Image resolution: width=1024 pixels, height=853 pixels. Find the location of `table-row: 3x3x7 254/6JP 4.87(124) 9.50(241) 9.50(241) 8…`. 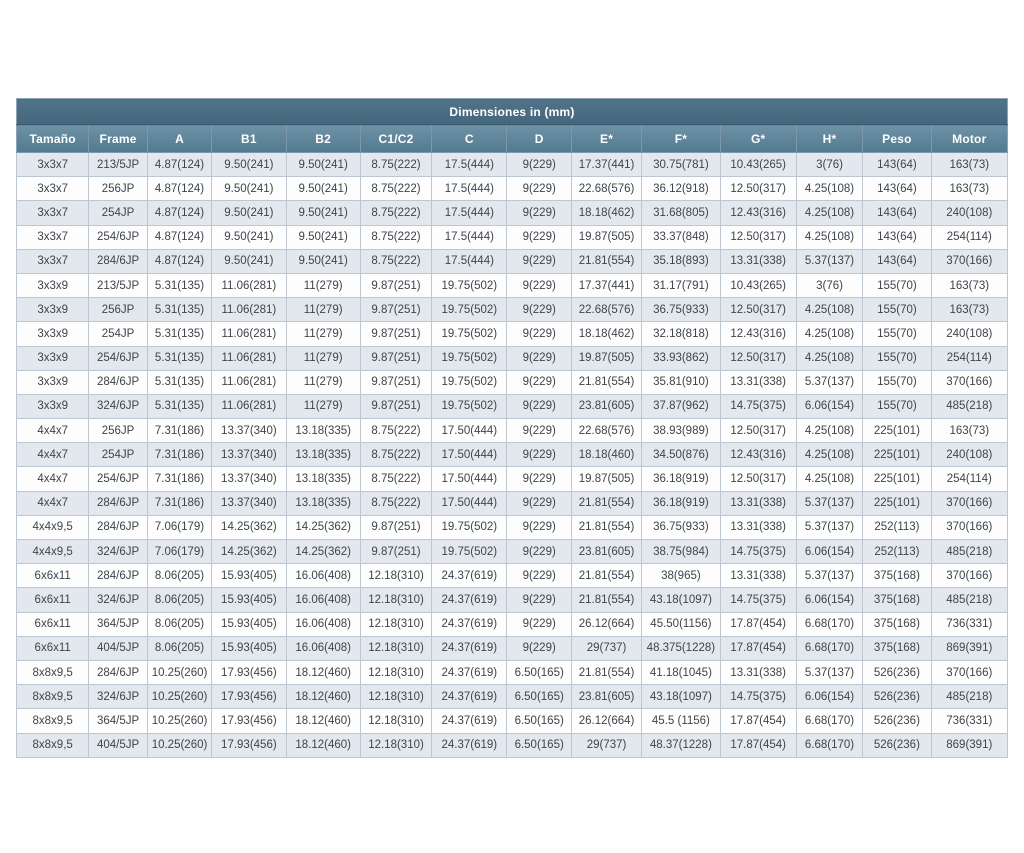

table-row: 3x3x7 254/6JP 4.87(124) 9.50(241) 9.50(241) 8… is located at coordinates (512, 237).